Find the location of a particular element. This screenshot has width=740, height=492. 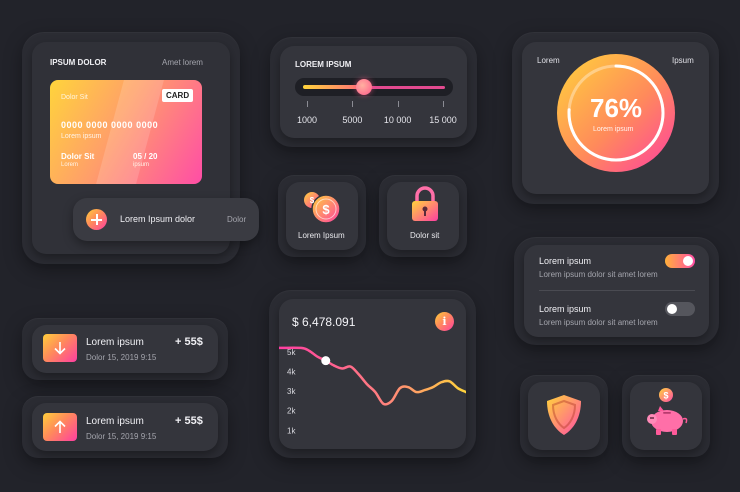

slider-track is located at coordinates (374, 87).